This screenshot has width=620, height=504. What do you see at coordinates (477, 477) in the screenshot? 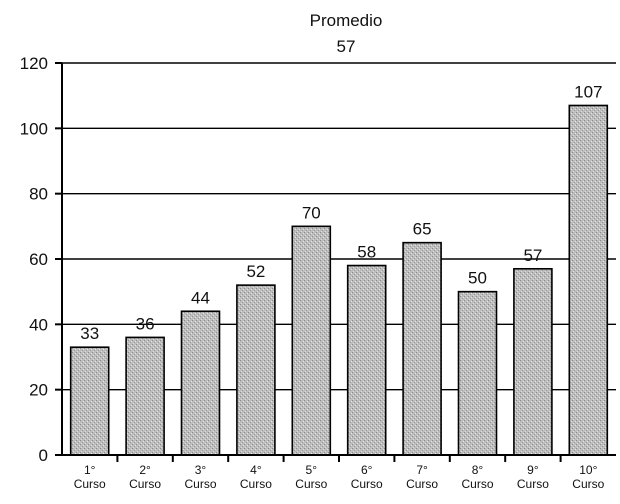
I see `x-tick-label: 8° Curso` at bounding box center [477, 477].